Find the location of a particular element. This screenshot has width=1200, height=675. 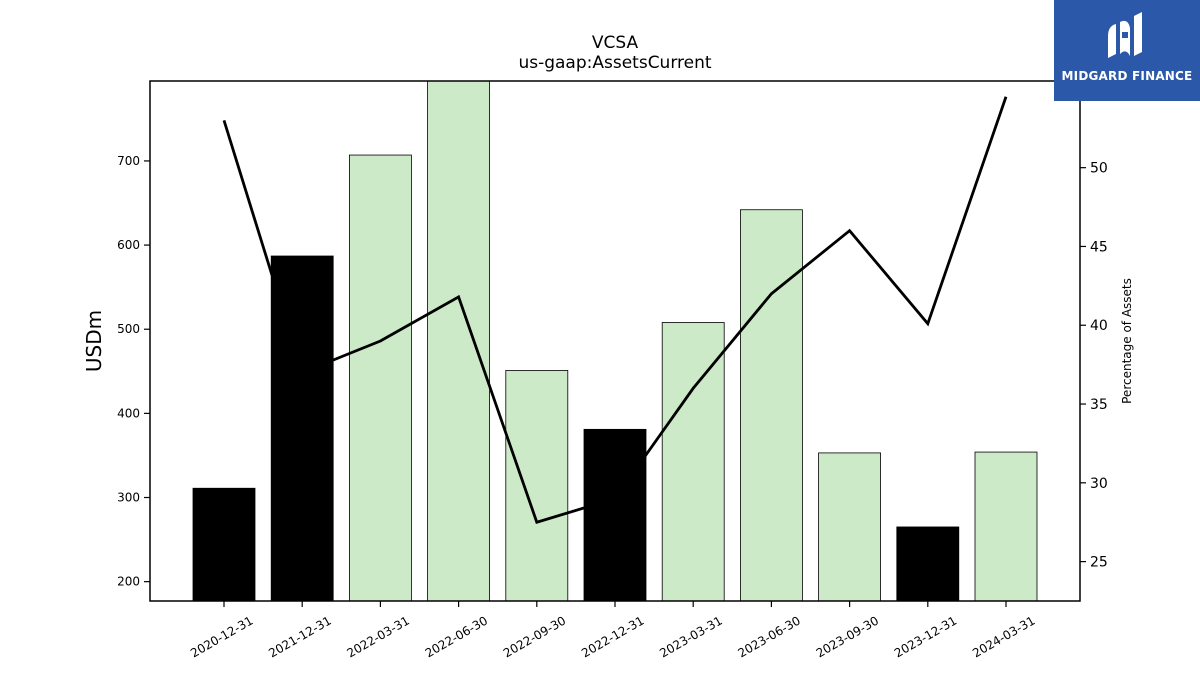

x-tick-label: 2024-03-31 is located at coordinates (1003, 636).